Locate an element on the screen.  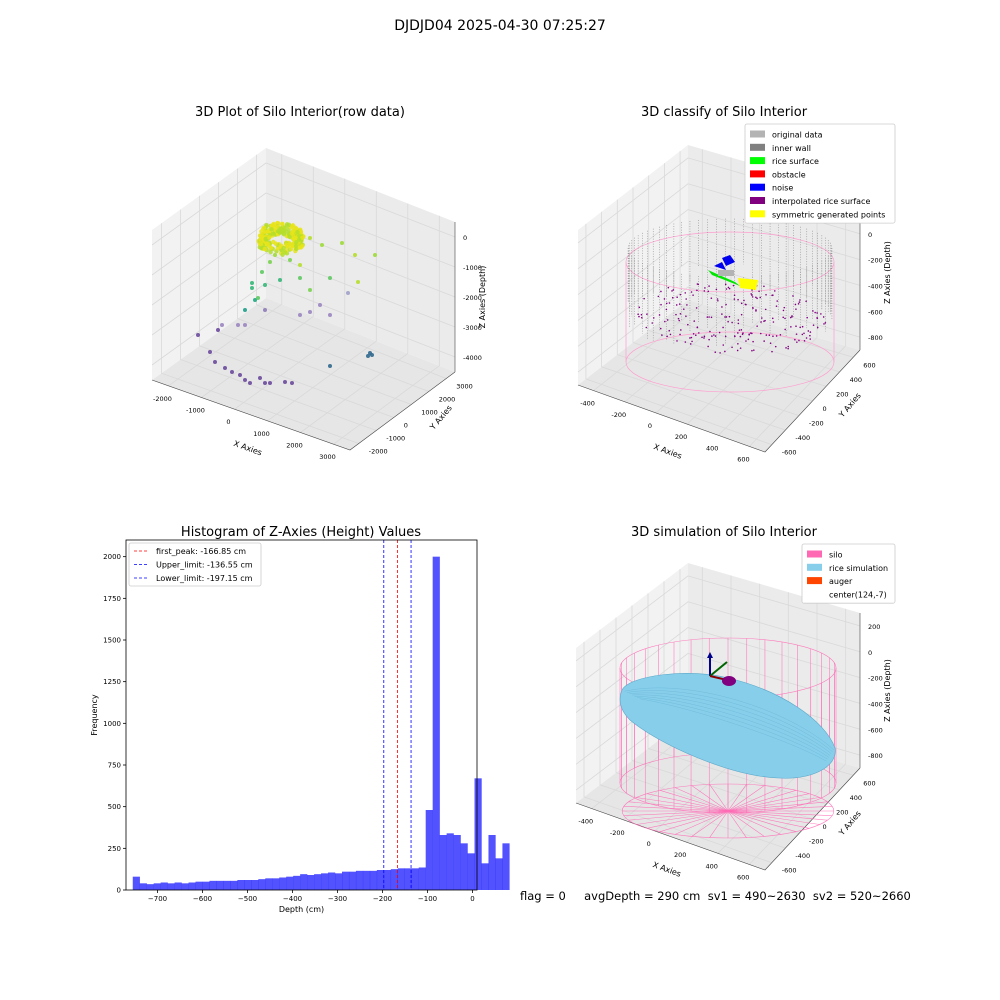
rice-mesh-line is located at coordinates (733, 730).